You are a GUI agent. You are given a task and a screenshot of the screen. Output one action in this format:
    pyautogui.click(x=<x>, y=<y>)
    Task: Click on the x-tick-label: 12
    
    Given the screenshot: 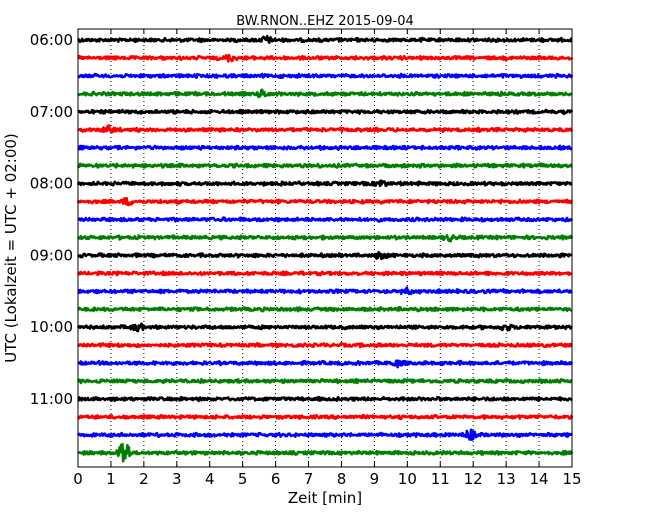 What is the action you would take?
    pyautogui.click(x=473, y=479)
    